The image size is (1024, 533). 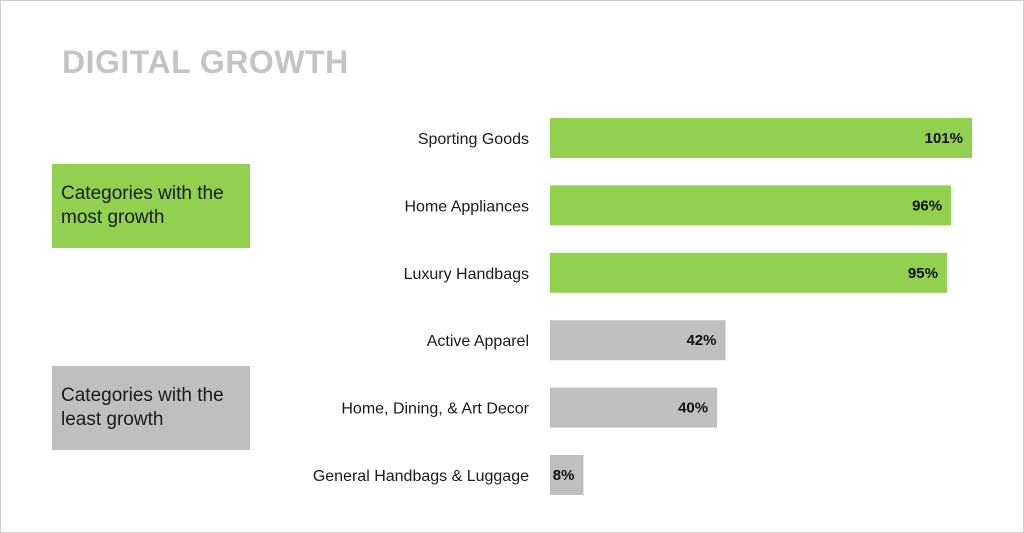 I want to click on most-growth-label: Categories with the most growth, so click(x=151, y=206).